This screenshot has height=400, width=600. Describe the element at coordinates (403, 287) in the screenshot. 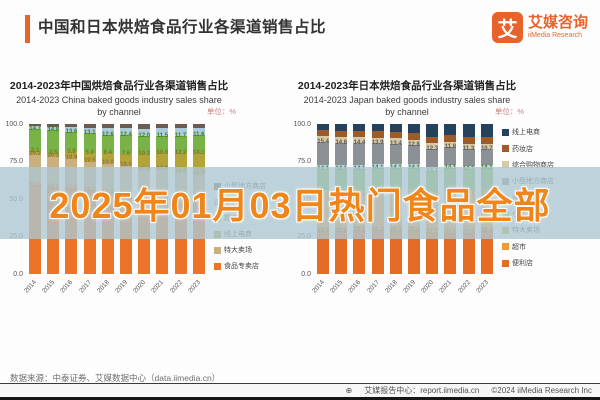

I see `japan-x-axis: 2014 2015 2016 2017 2018 2019 2020 2021 2022 2023` at that location.